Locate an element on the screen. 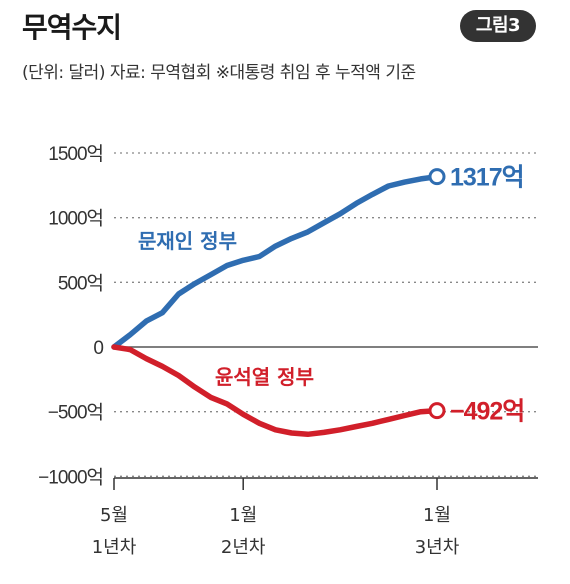  x-axis-ticks: 5월 1년차 1월 2년차 1월 3년차 is located at coordinates (315, 517).